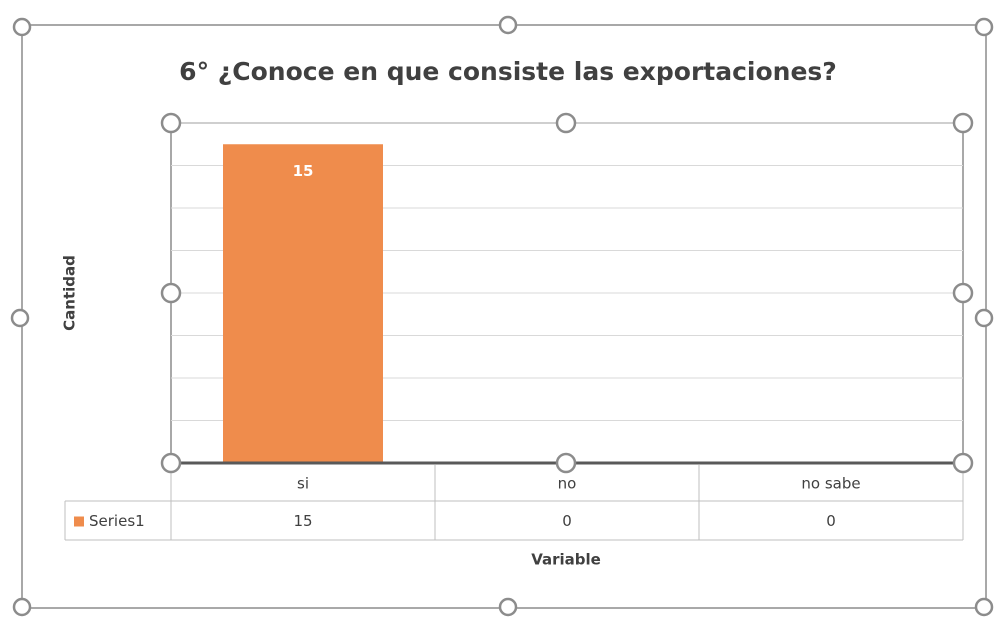 The width and height of the screenshot is (994, 617). I want to click on legend-label: Series1, so click(117, 521).